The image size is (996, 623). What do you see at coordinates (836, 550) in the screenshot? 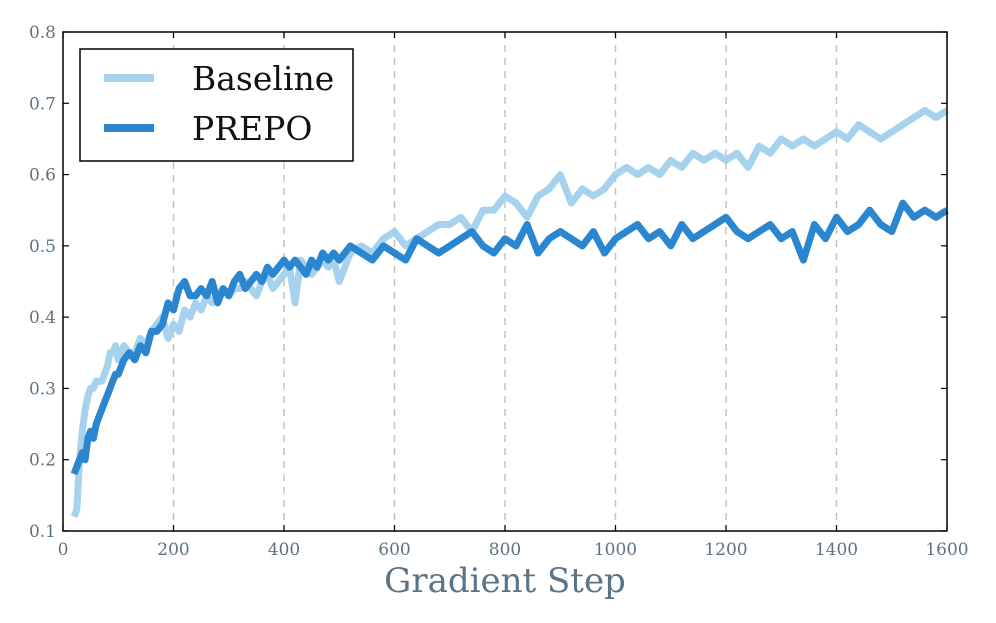
I see `x-tick-label: 1400` at bounding box center [836, 550].